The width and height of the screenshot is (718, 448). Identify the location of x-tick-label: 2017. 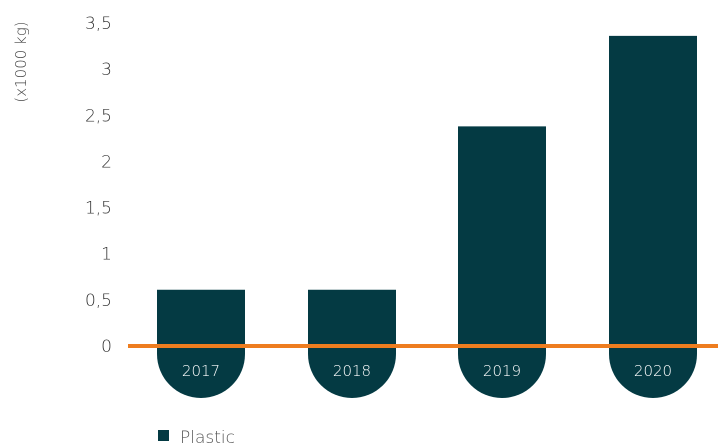
(201, 371).